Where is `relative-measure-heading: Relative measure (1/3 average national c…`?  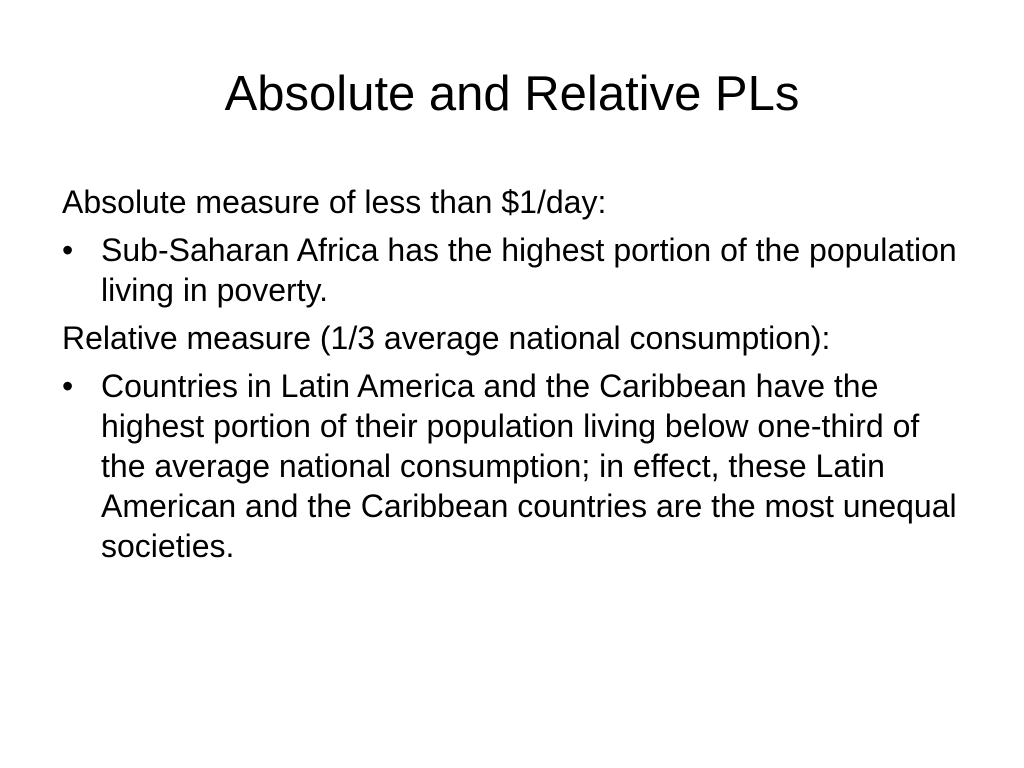
relative-measure-heading: Relative measure (1/3 average national c… is located at coordinates (446, 338).